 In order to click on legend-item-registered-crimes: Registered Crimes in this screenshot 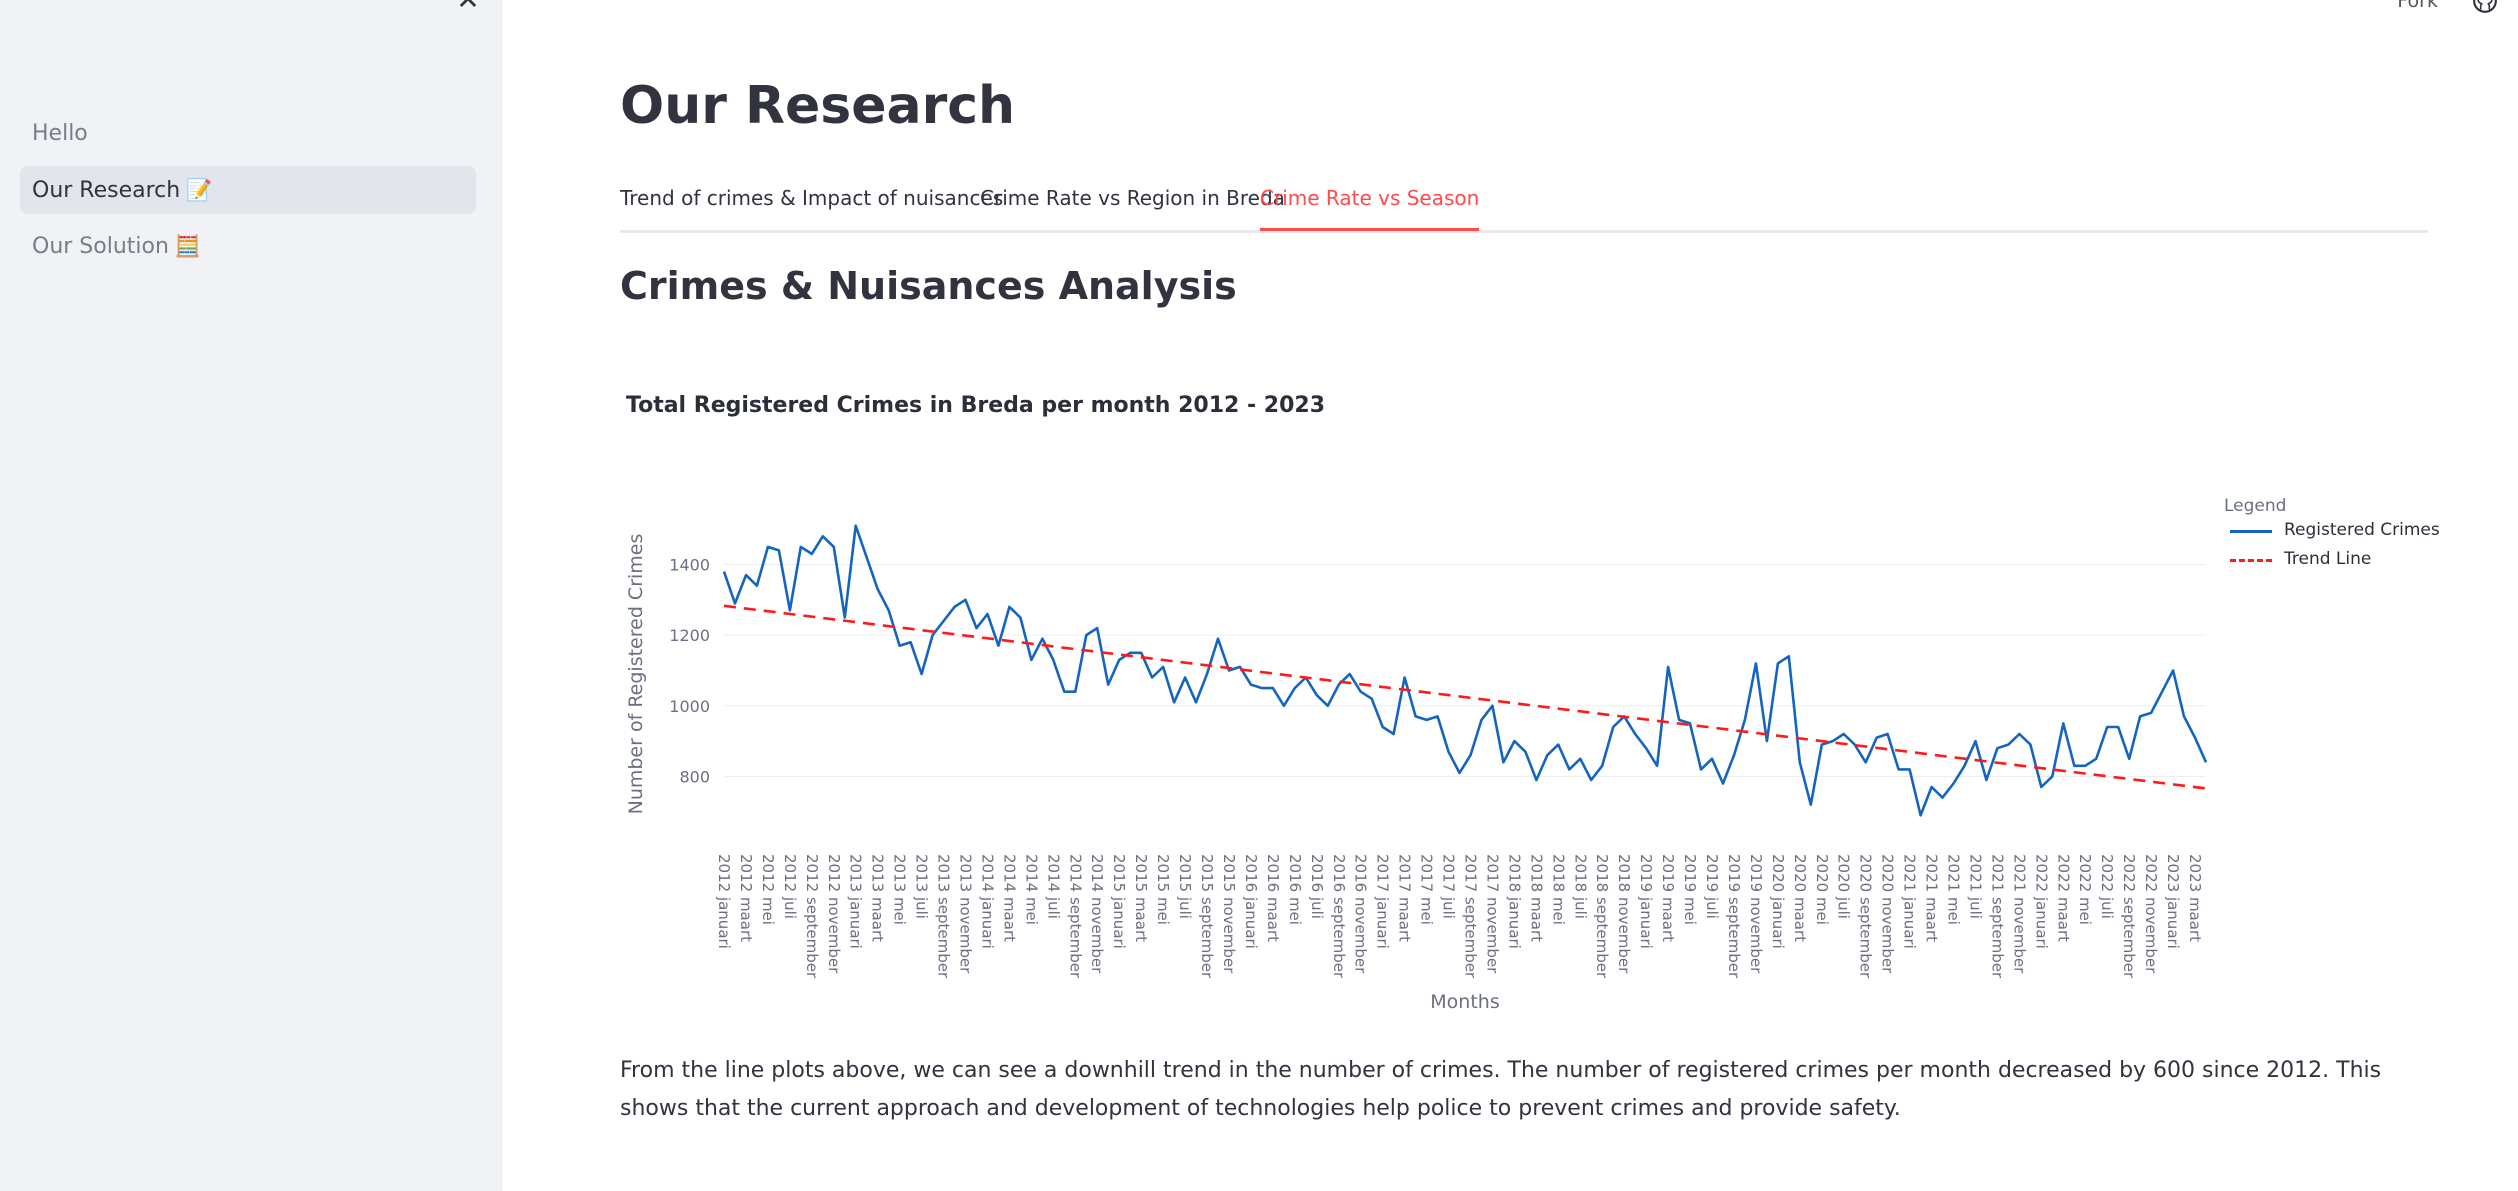, I will do `click(2332, 530)`.